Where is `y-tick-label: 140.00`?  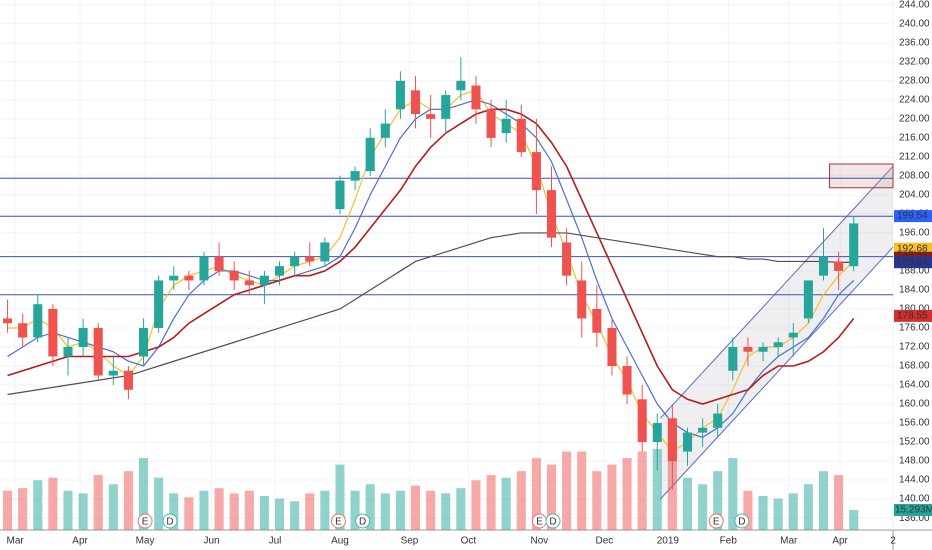
y-tick-label: 140.00 is located at coordinates (914, 499).